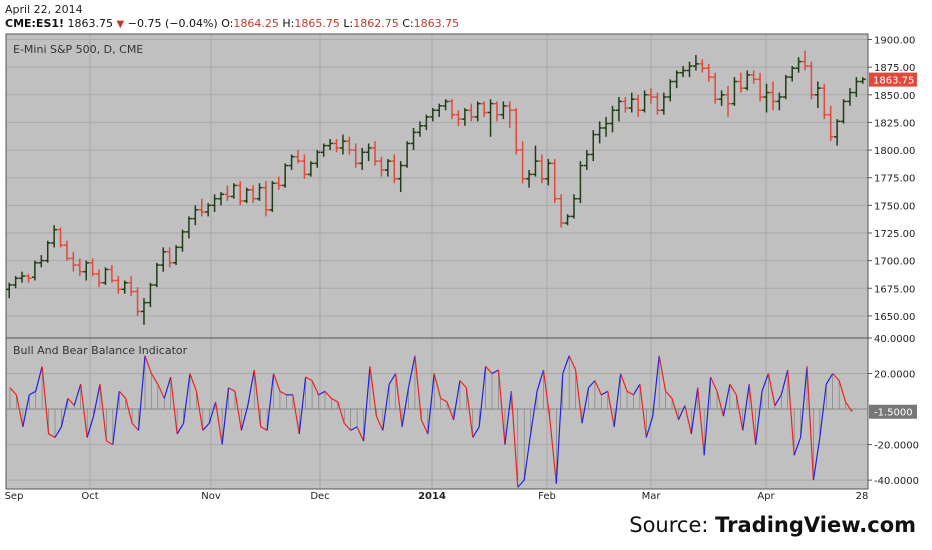  I want to click on source-brand: TradingView.com, so click(815, 525).